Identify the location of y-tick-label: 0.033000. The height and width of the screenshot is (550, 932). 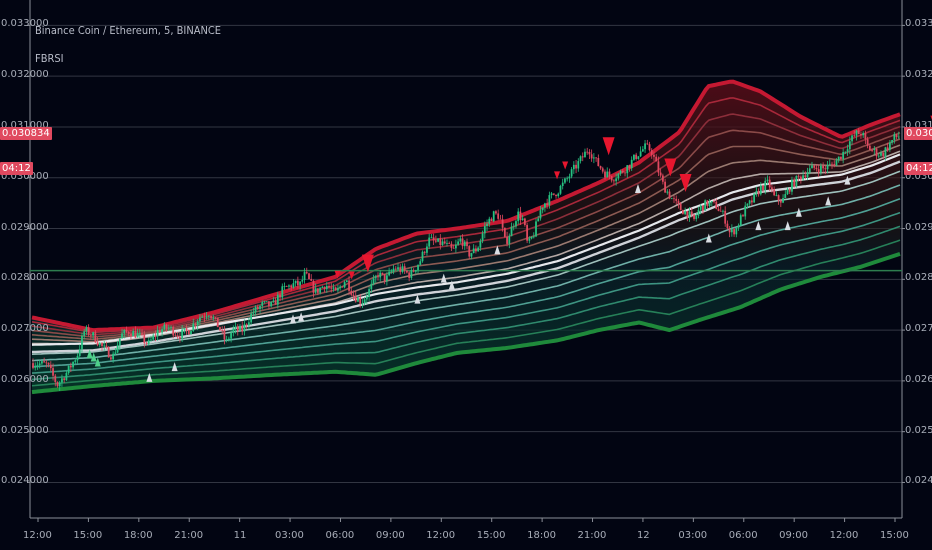
(25, 24).